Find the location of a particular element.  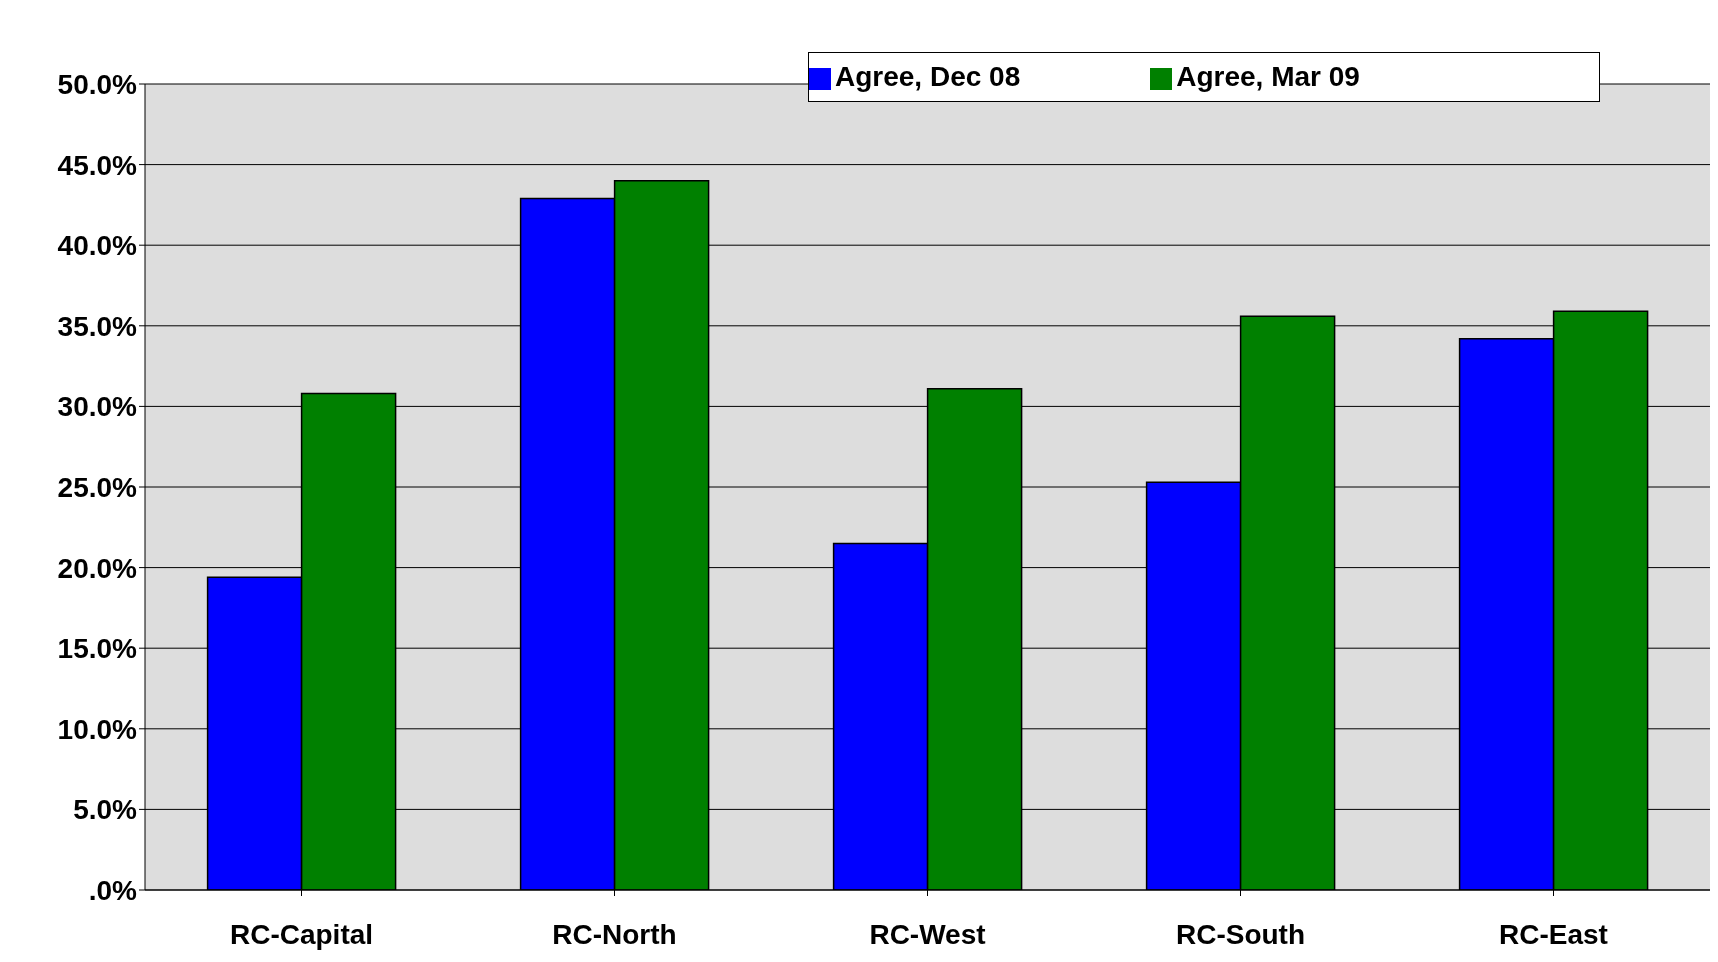

y-tick-label: 40.0% is located at coordinates (97, 246).